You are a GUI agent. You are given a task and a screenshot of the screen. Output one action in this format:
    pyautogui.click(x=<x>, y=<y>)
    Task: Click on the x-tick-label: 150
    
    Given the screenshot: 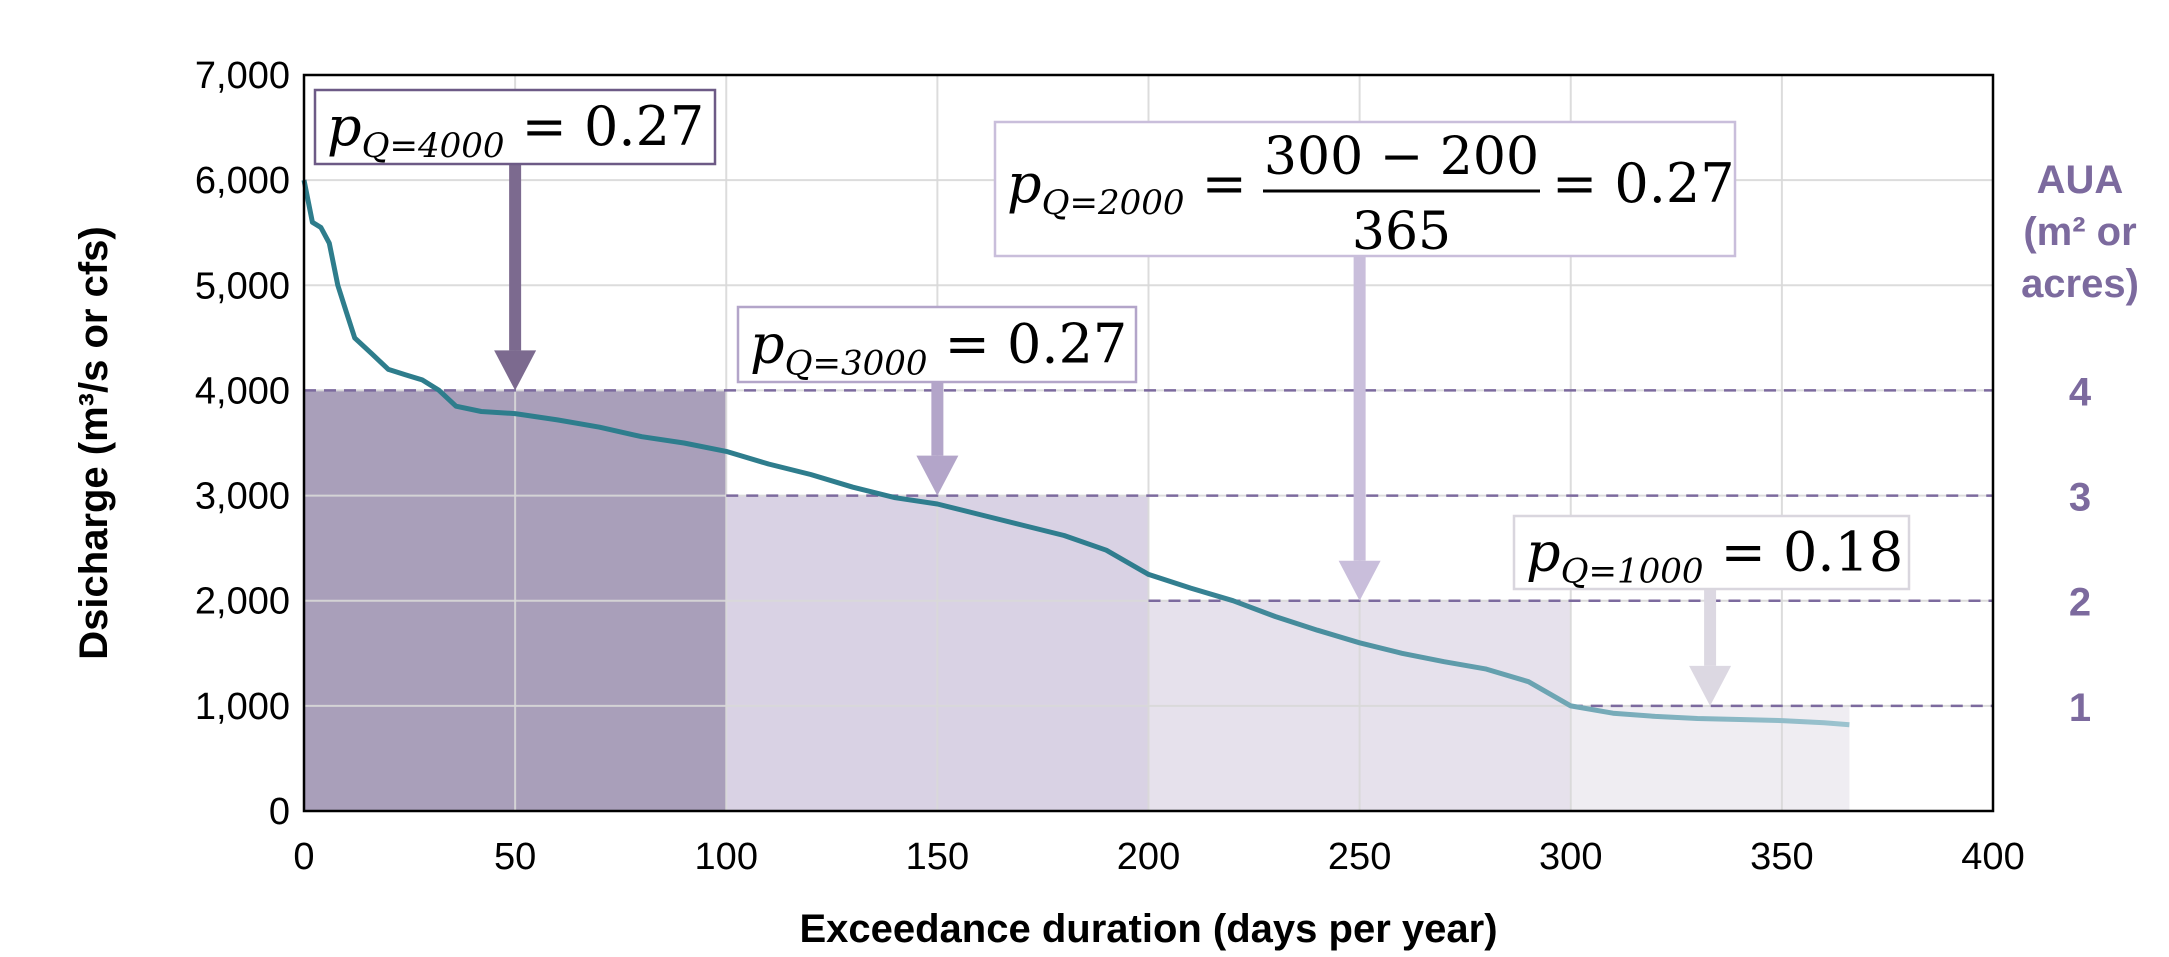 What is the action you would take?
    pyautogui.click(x=937, y=857)
    